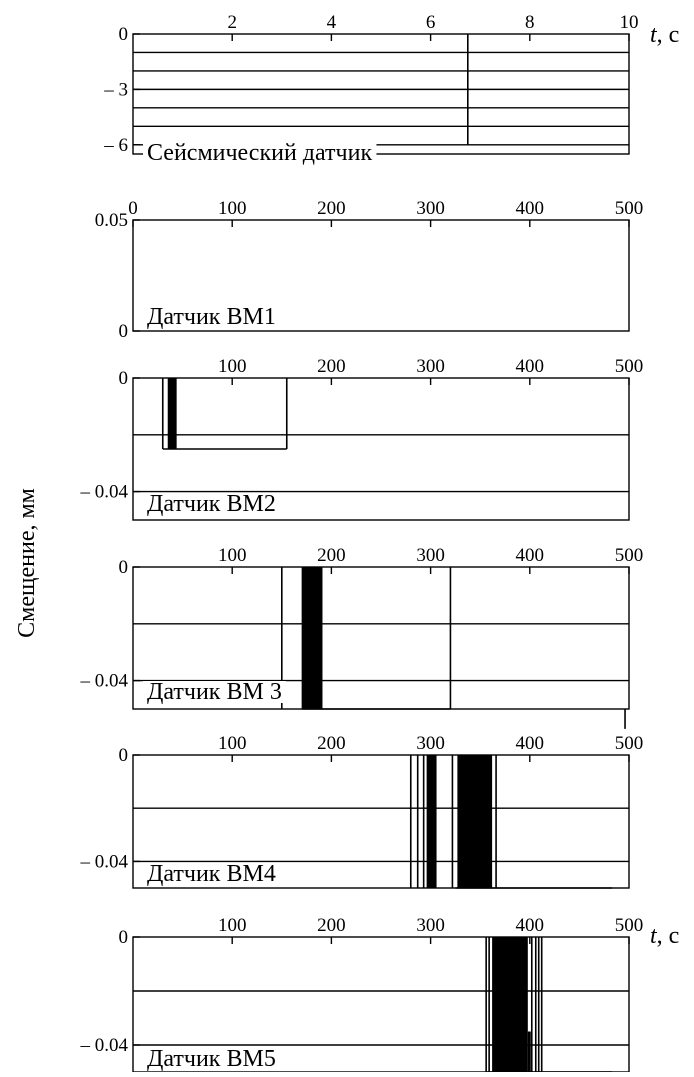  Describe the element at coordinates (133, 208) in the screenshot. I see `x-tick-label: 0` at that location.